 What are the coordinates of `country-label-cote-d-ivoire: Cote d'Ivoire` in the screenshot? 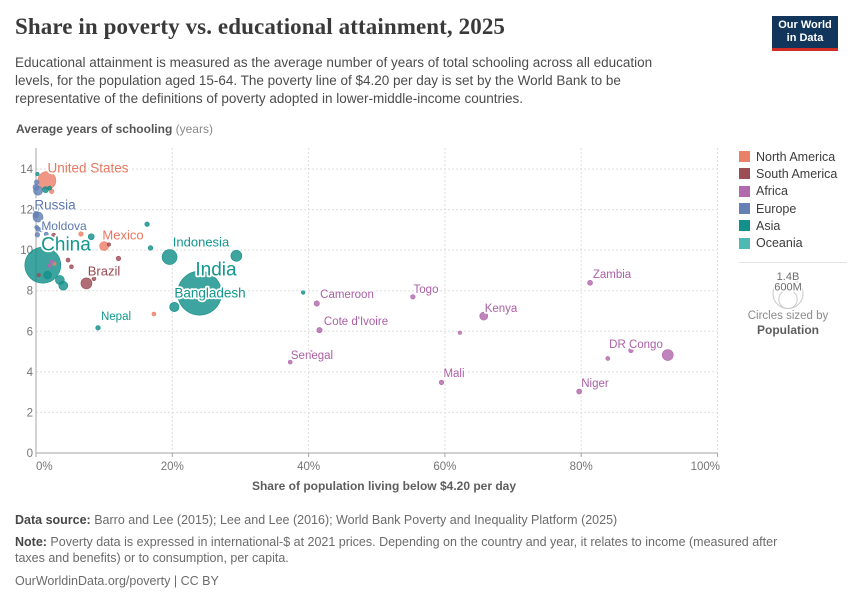 It's located at (356, 322).